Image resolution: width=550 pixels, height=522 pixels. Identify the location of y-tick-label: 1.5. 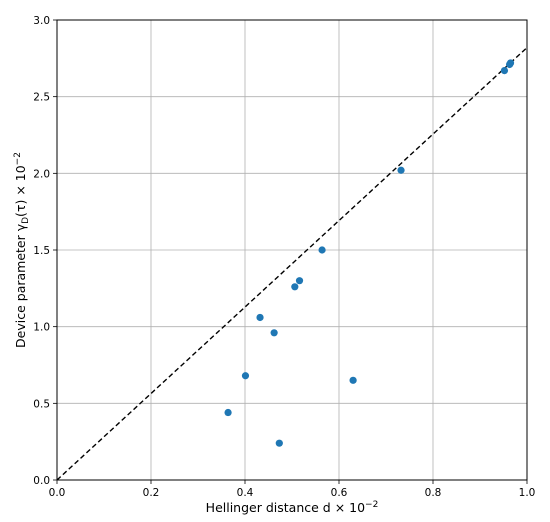
(41, 251).